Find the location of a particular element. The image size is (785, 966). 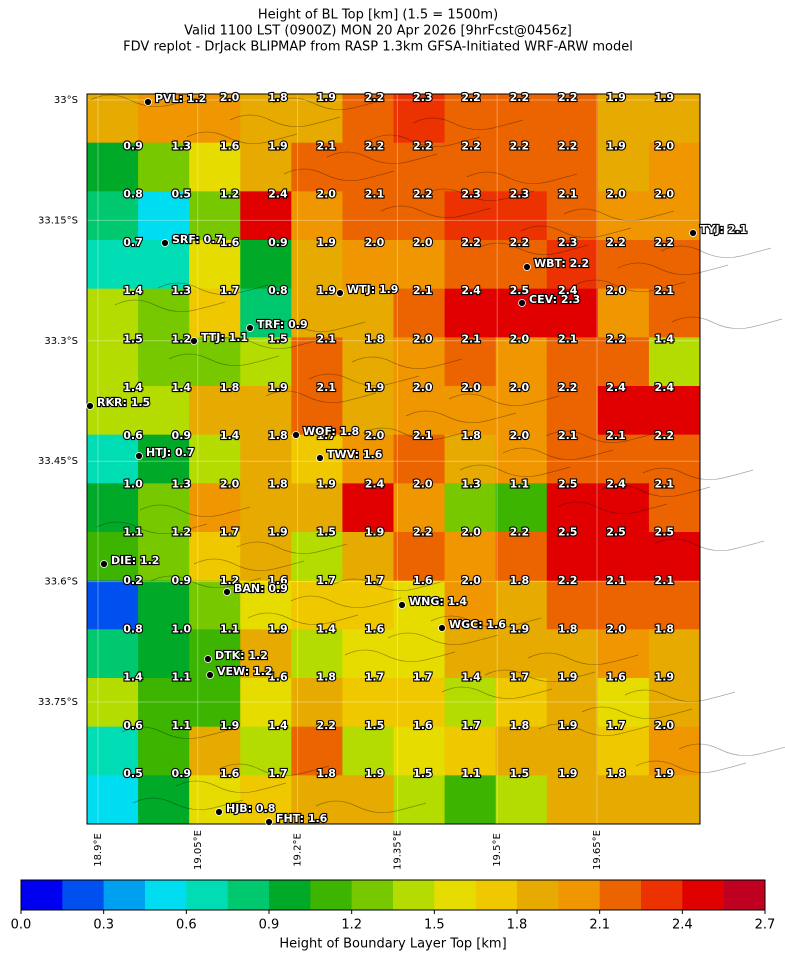

grid-value: 1.9 is located at coordinates (375, 773).